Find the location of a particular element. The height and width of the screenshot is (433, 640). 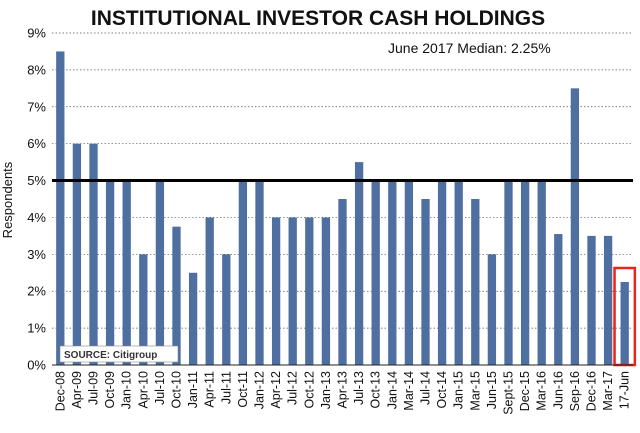

y-tick-label: 0% is located at coordinates (36, 365).